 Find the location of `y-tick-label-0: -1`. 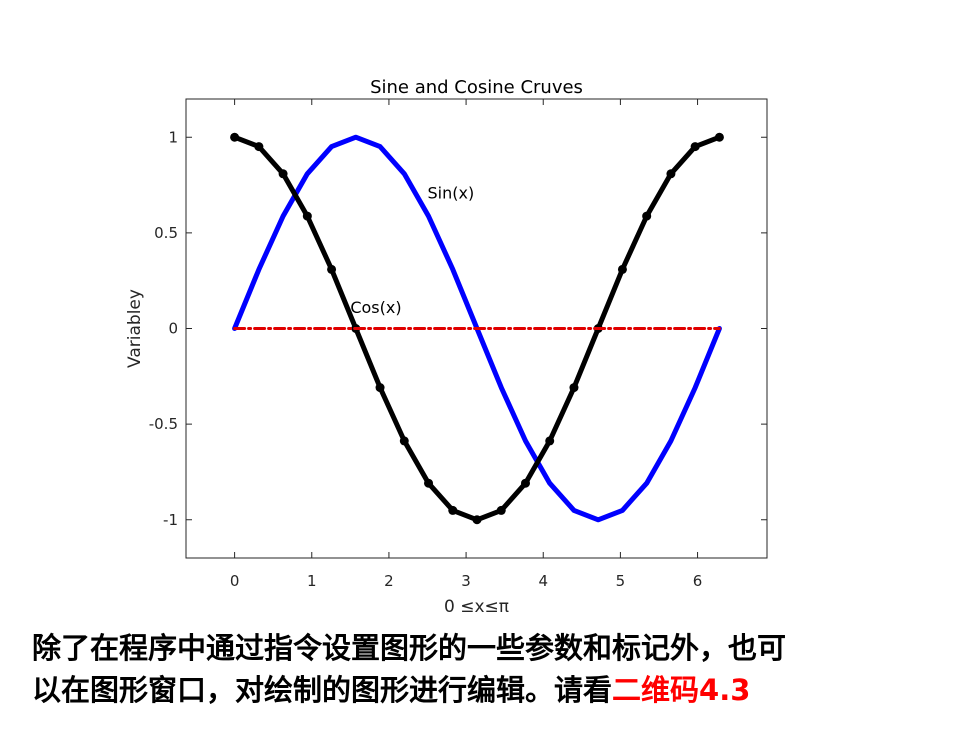

y-tick-label-0: -1 is located at coordinates (170, 520).